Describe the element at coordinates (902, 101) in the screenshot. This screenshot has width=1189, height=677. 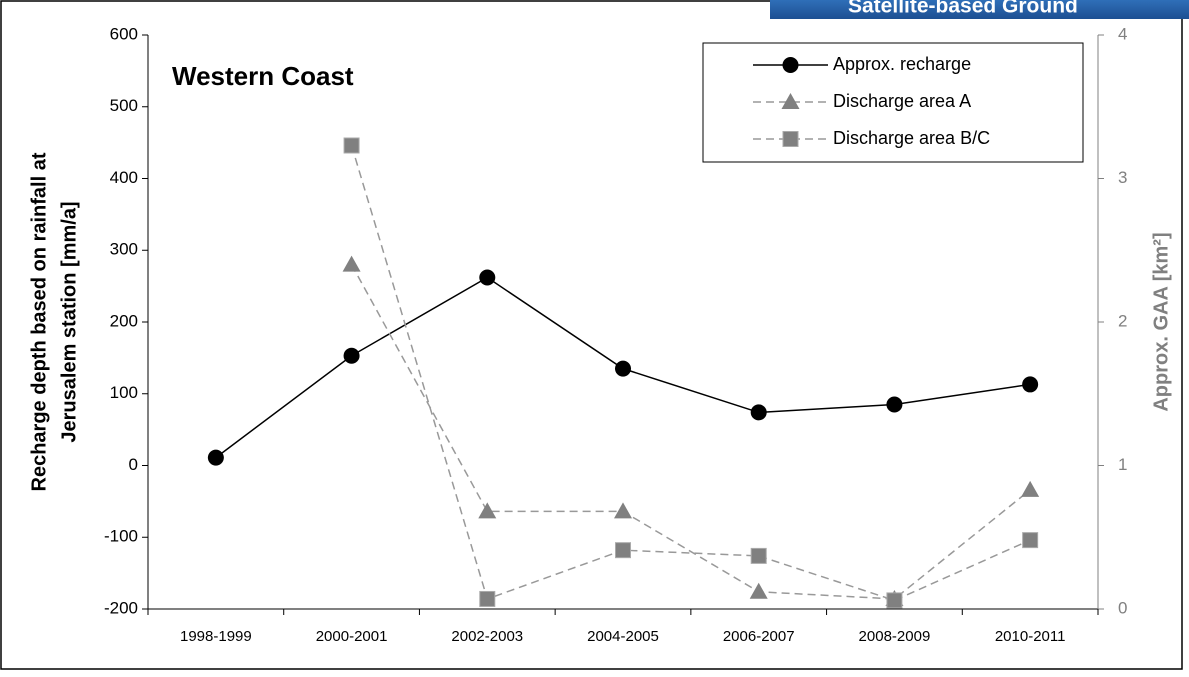
I see `legend-label: Discharge area A` at that location.